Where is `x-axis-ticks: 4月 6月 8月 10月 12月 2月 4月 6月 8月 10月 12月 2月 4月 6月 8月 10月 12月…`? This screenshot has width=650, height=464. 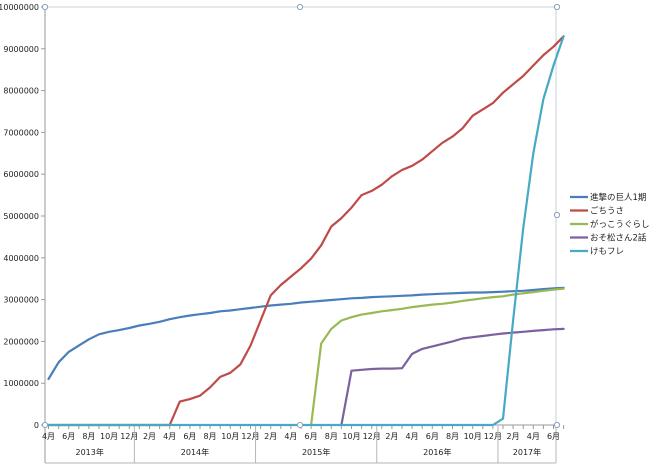 x-axis-ticks: 4月 6月 8月 10月 12月 2月 4月 6月 8月 10月 12月 2月 4月 6月 8月 10月 12月… is located at coordinates (303, 444).